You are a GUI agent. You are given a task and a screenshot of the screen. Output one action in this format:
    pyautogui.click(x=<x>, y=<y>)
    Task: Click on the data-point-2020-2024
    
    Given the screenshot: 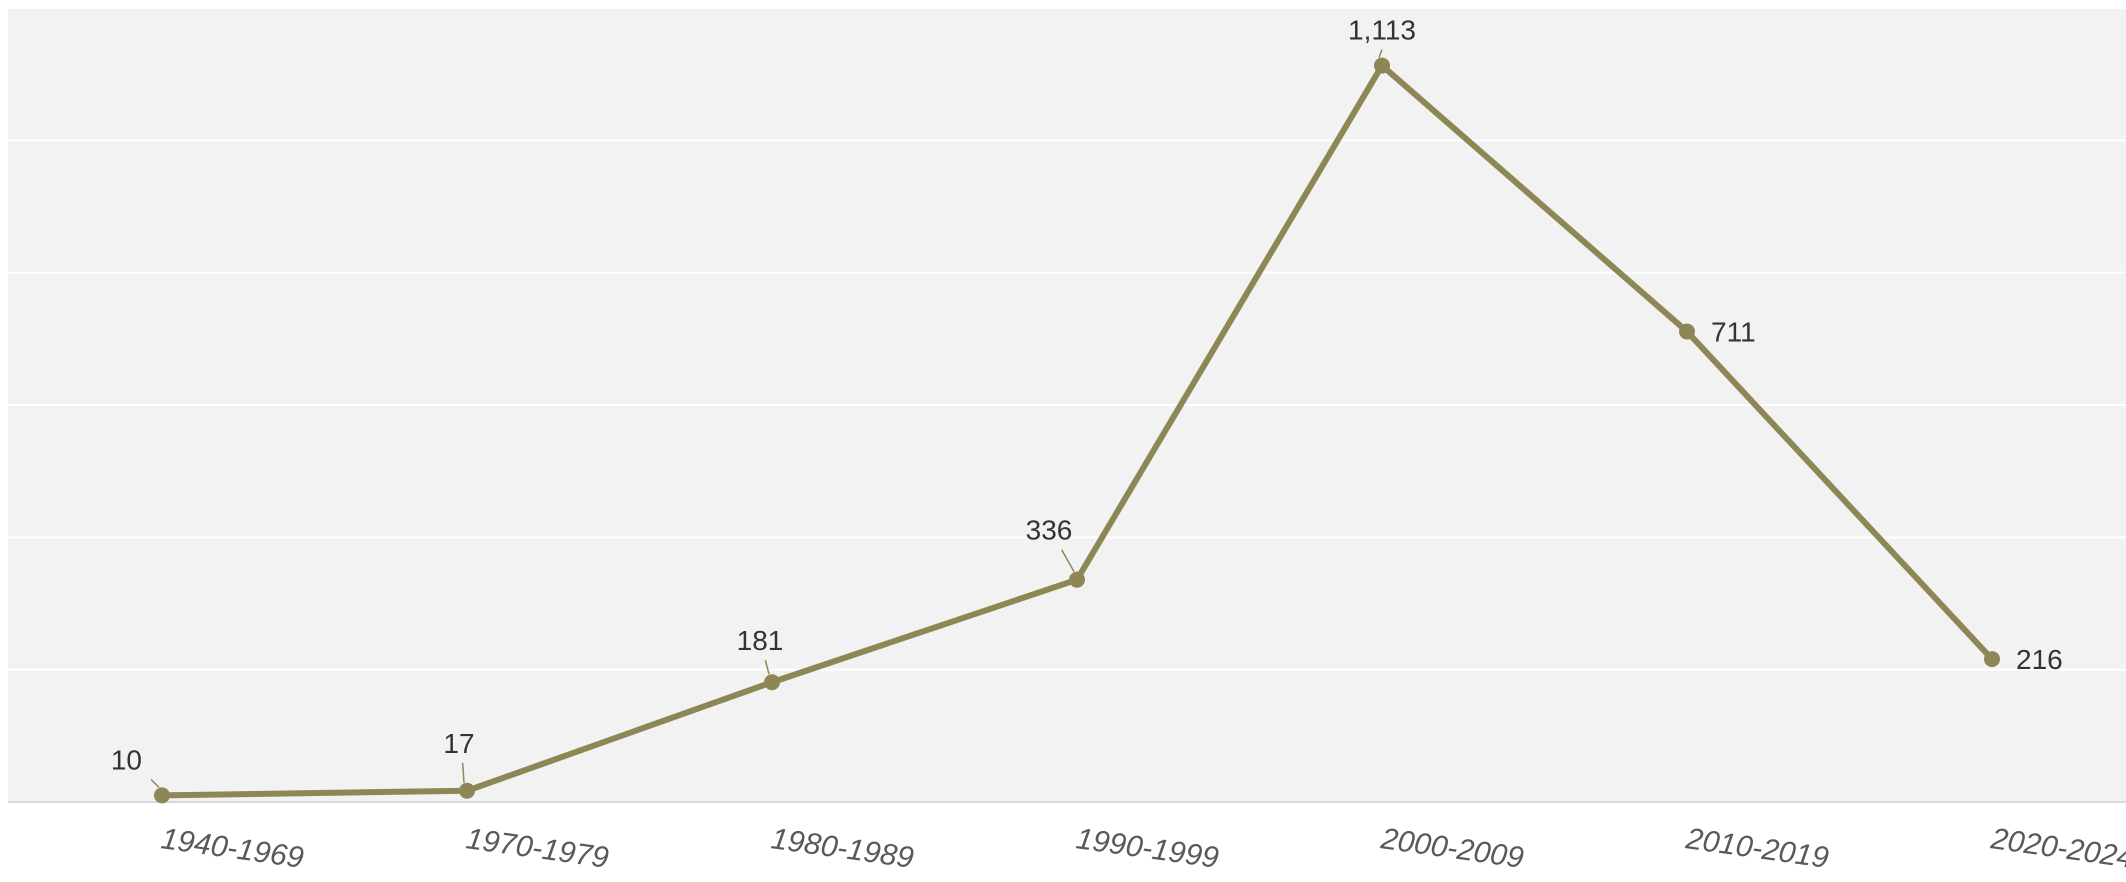 What is the action you would take?
    pyautogui.click(x=1992, y=659)
    